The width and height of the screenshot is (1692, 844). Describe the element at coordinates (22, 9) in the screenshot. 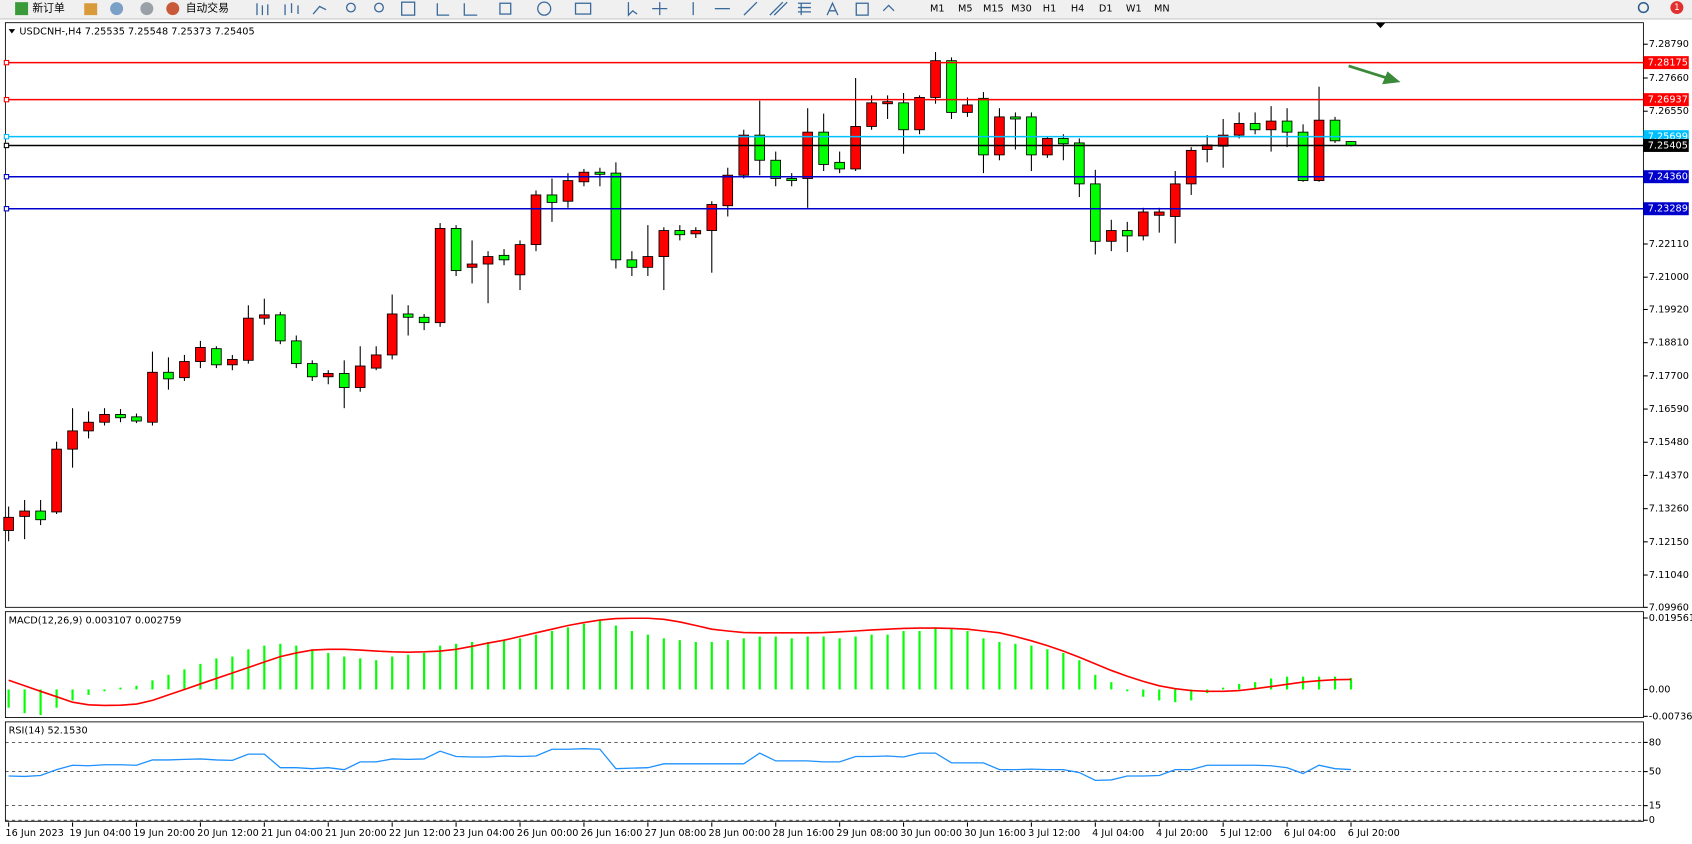

I see `new-order-icon` at that location.